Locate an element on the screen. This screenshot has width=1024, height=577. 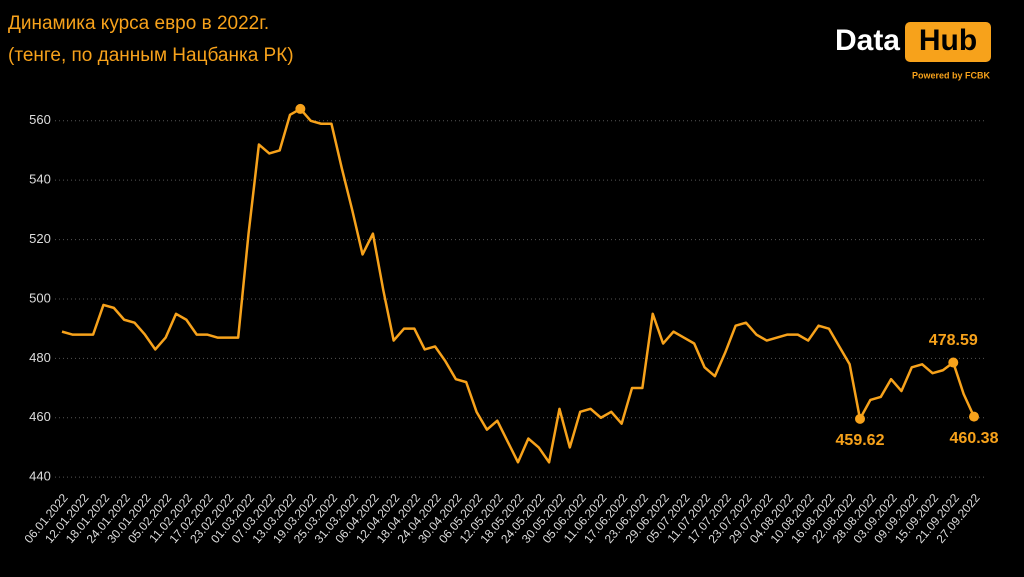
y-tick-label: 540 is located at coordinates (40, 179).